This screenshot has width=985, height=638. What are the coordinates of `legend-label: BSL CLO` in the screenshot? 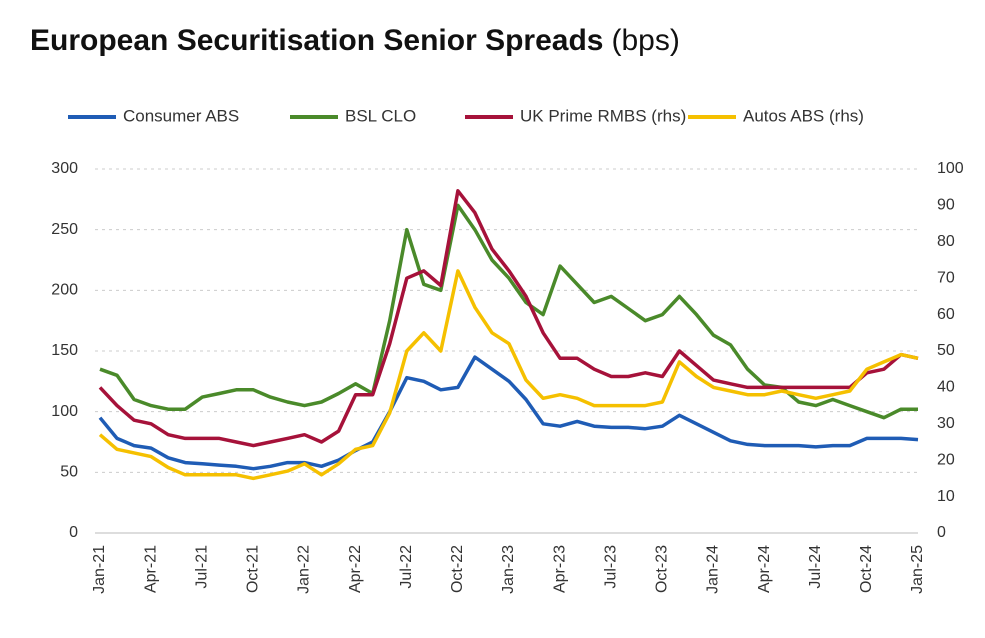 It's located at (380, 115).